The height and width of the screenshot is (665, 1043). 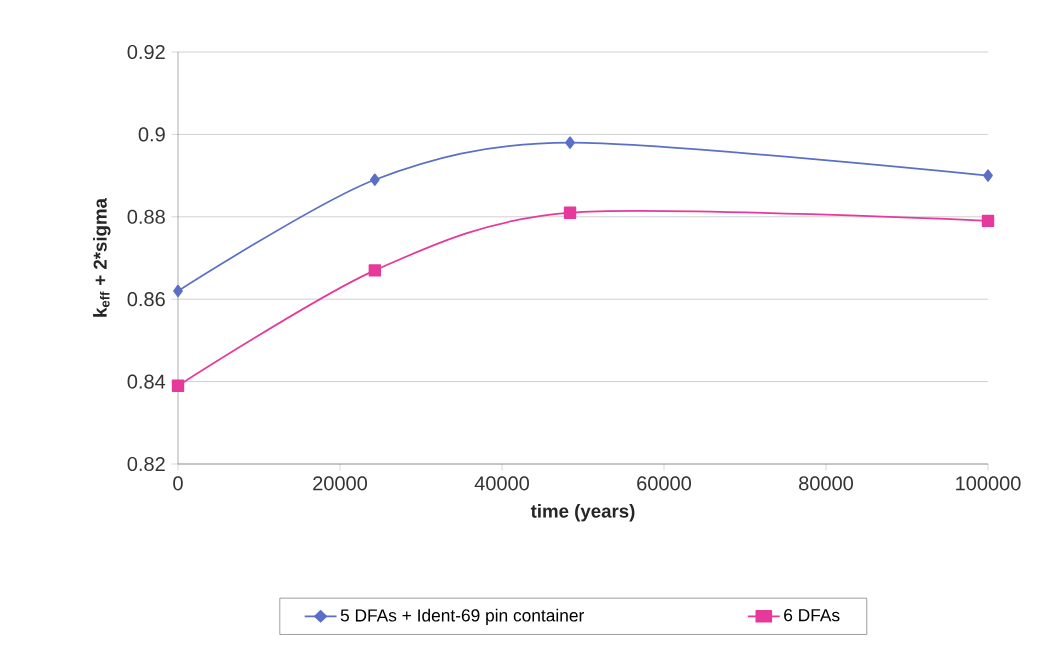 What do you see at coordinates (664, 483) in the screenshot?
I see `x-tick-label: 60000` at bounding box center [664, 483].